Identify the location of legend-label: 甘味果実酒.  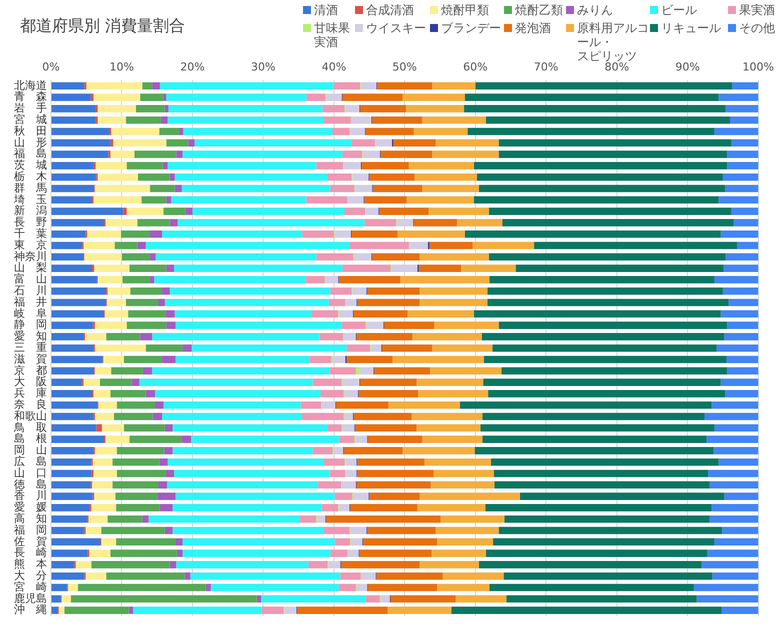
(332, 35).